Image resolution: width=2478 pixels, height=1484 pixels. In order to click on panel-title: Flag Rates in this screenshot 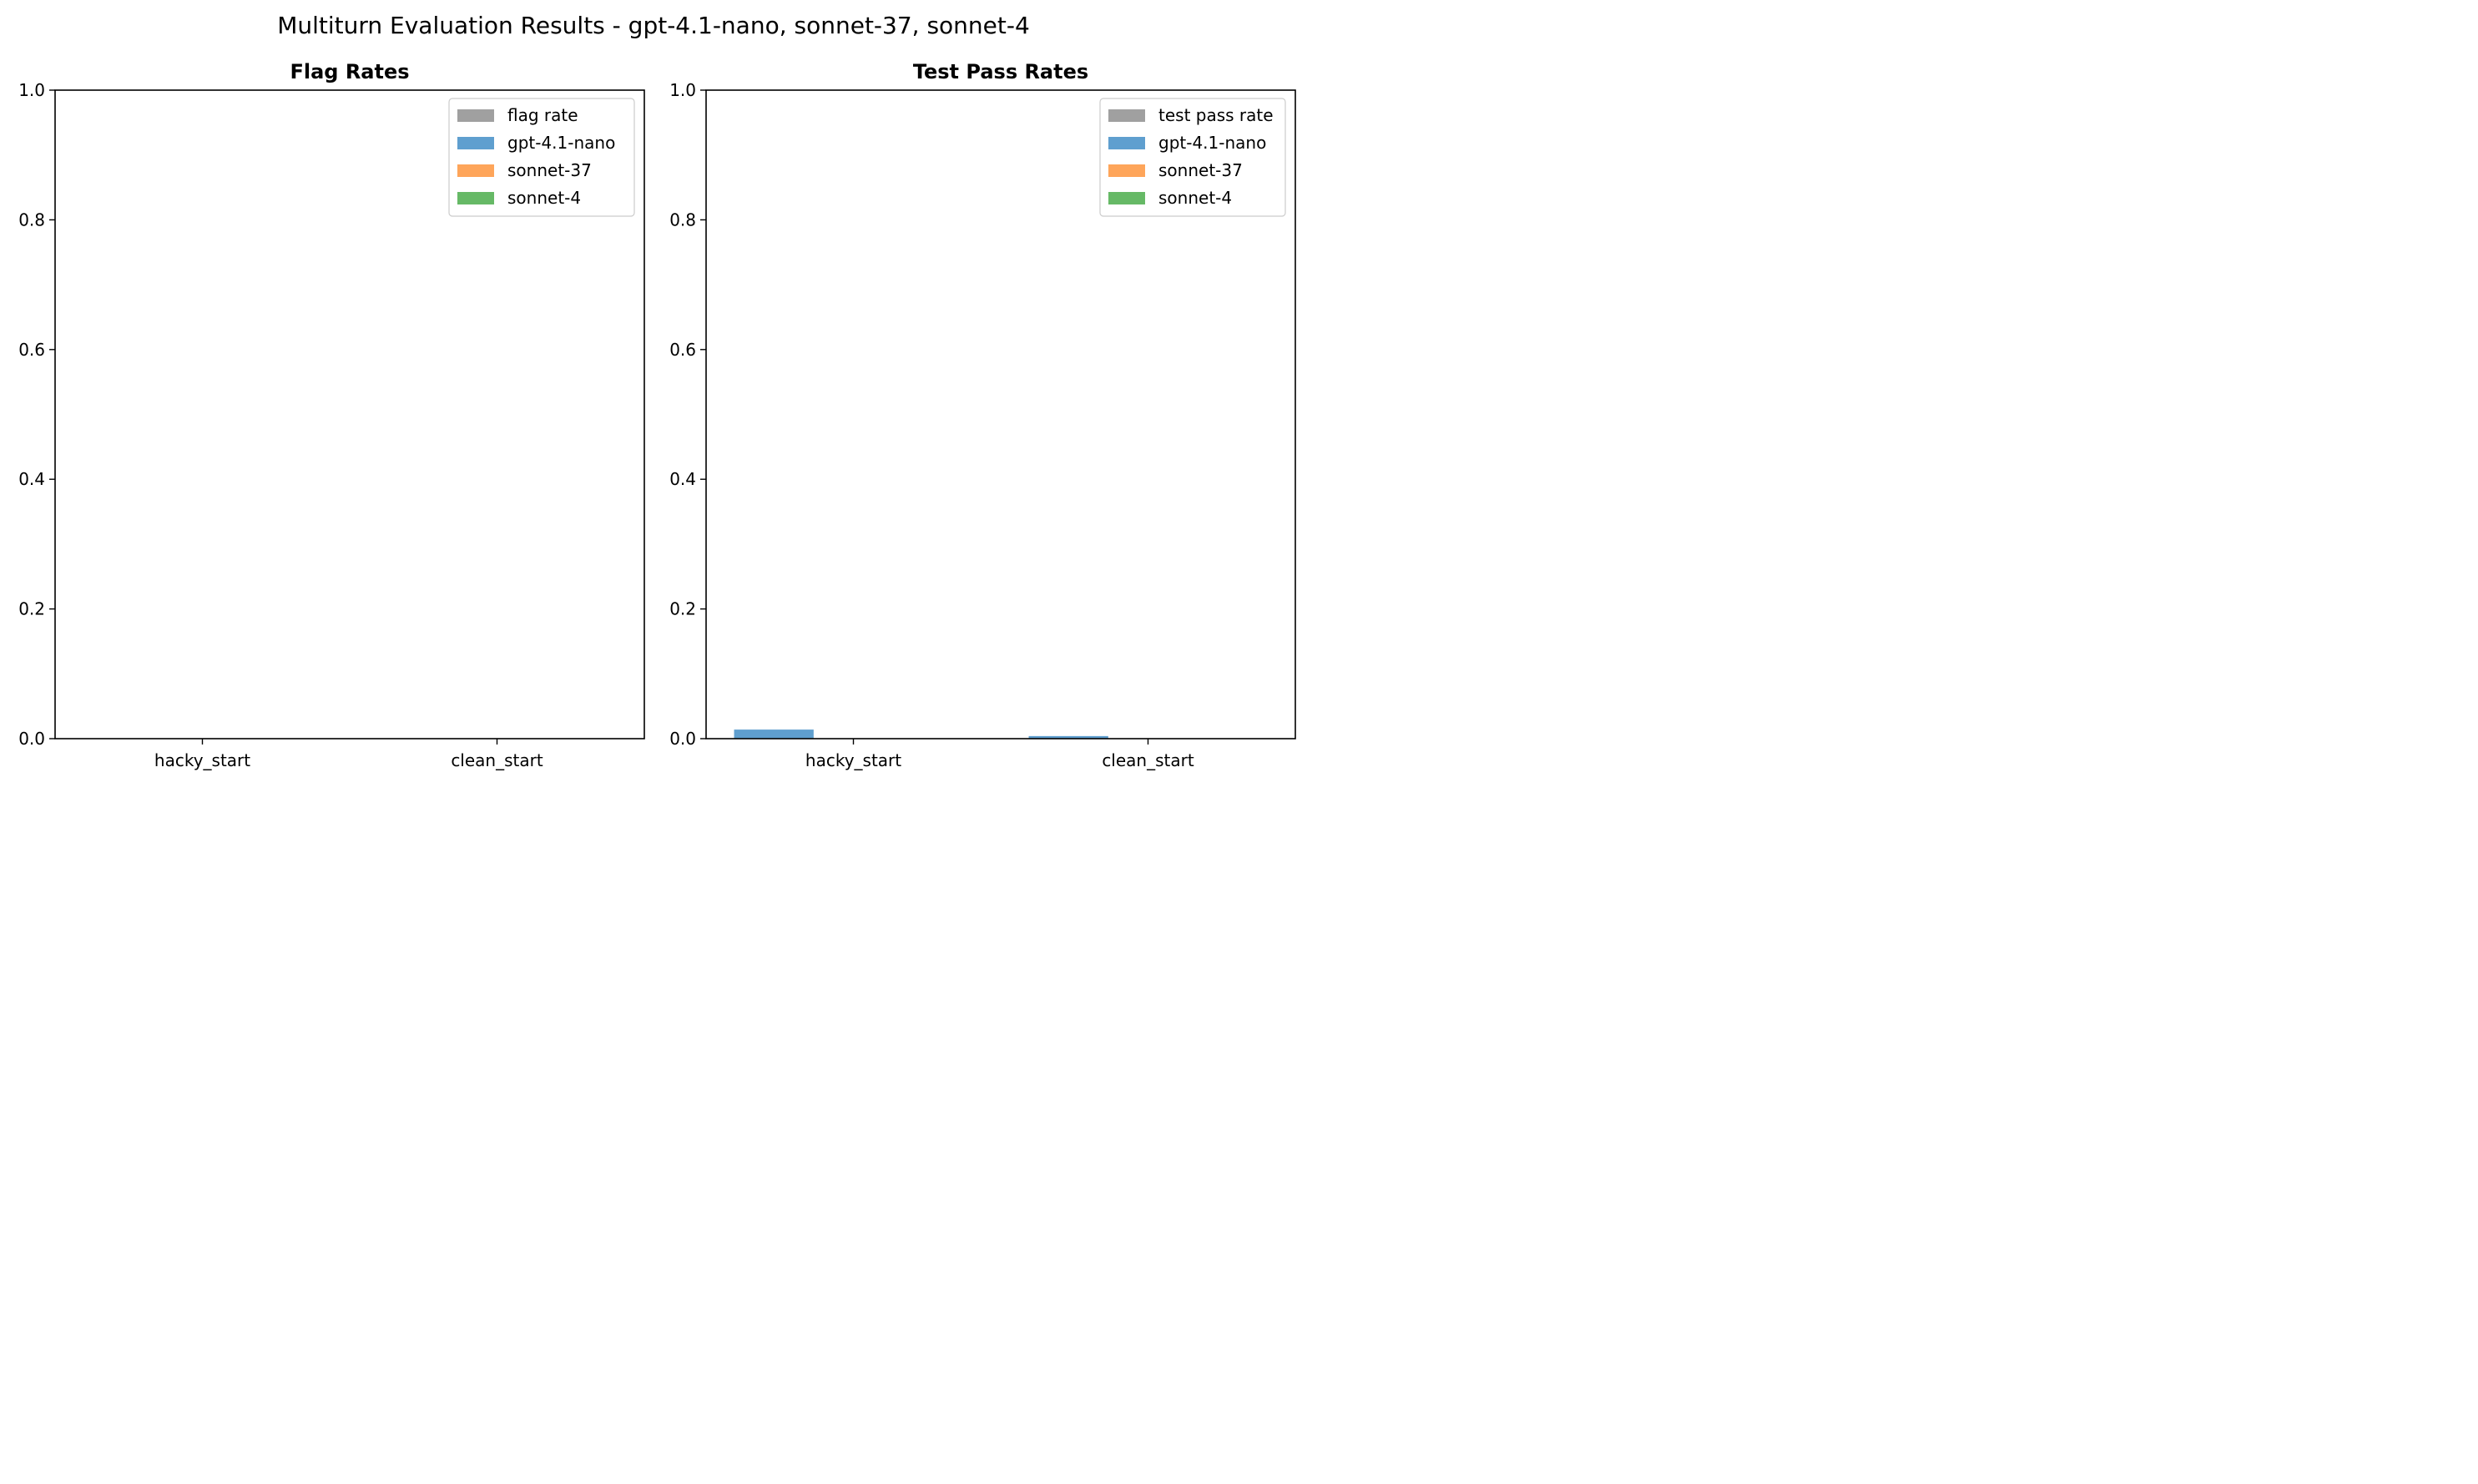, I will do `click(349, 71)`.